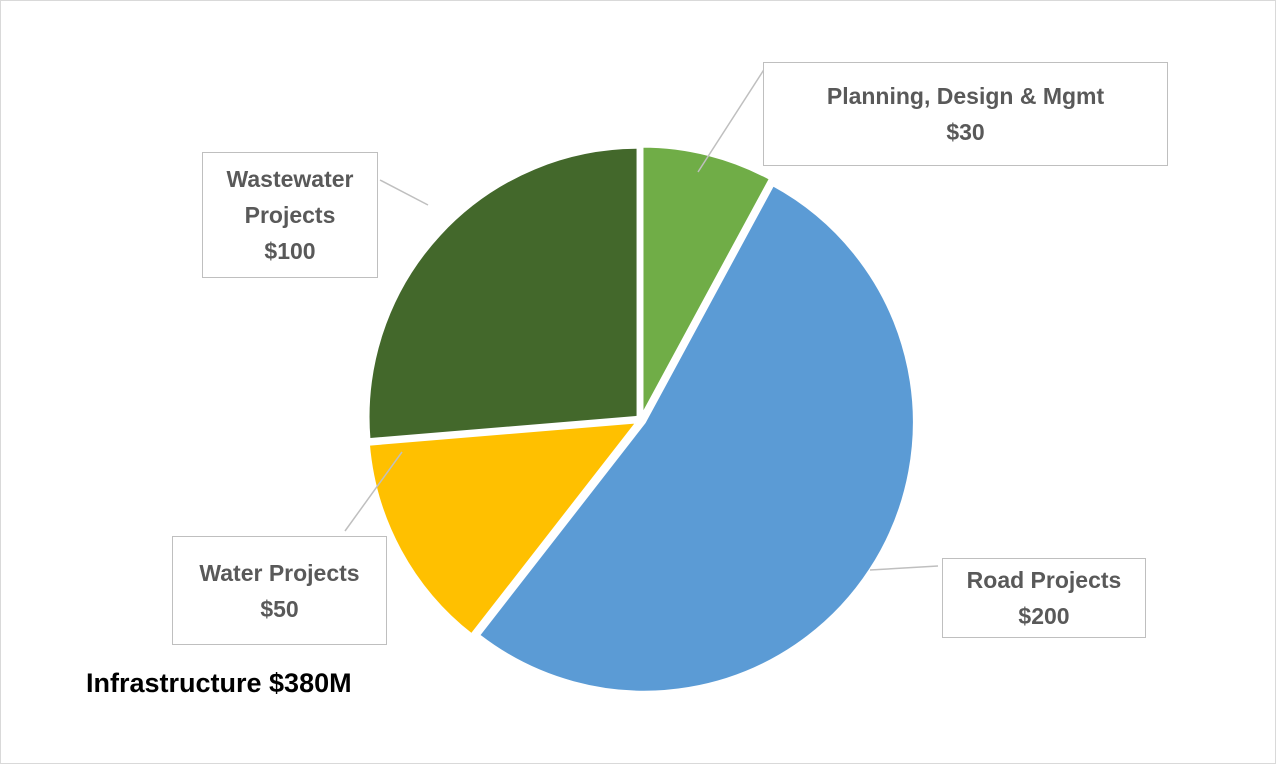  What do you see at coordinates (290, 251) in the screenshot?
I see `label-value: $100` at bounding box center [290, 251].